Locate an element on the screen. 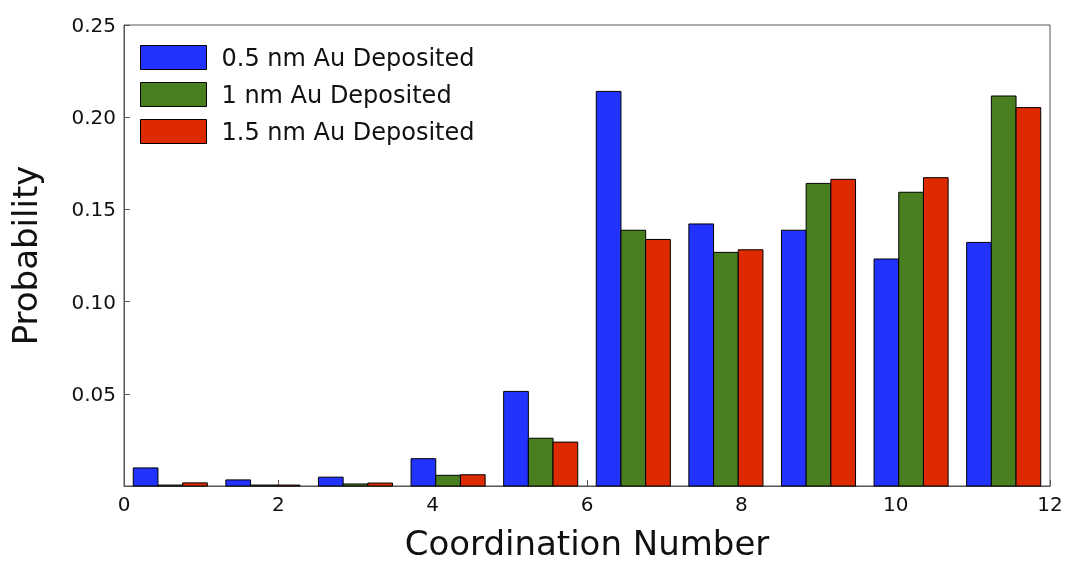  legend-label: 1 nm Au Deposited is located at coordinates (336, 94).